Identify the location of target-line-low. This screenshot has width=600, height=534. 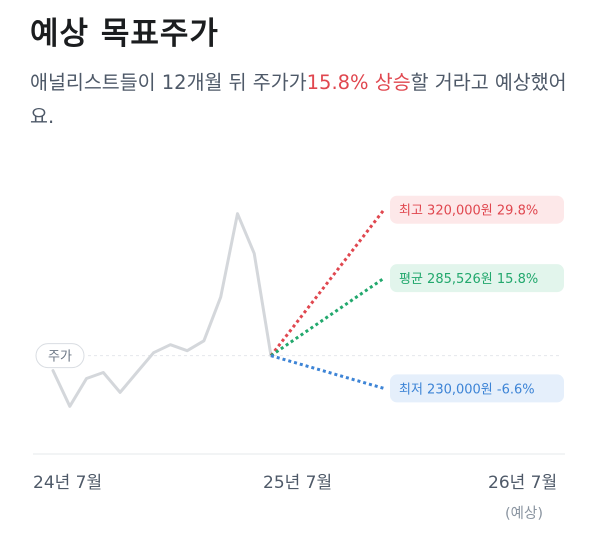
(327, 372).